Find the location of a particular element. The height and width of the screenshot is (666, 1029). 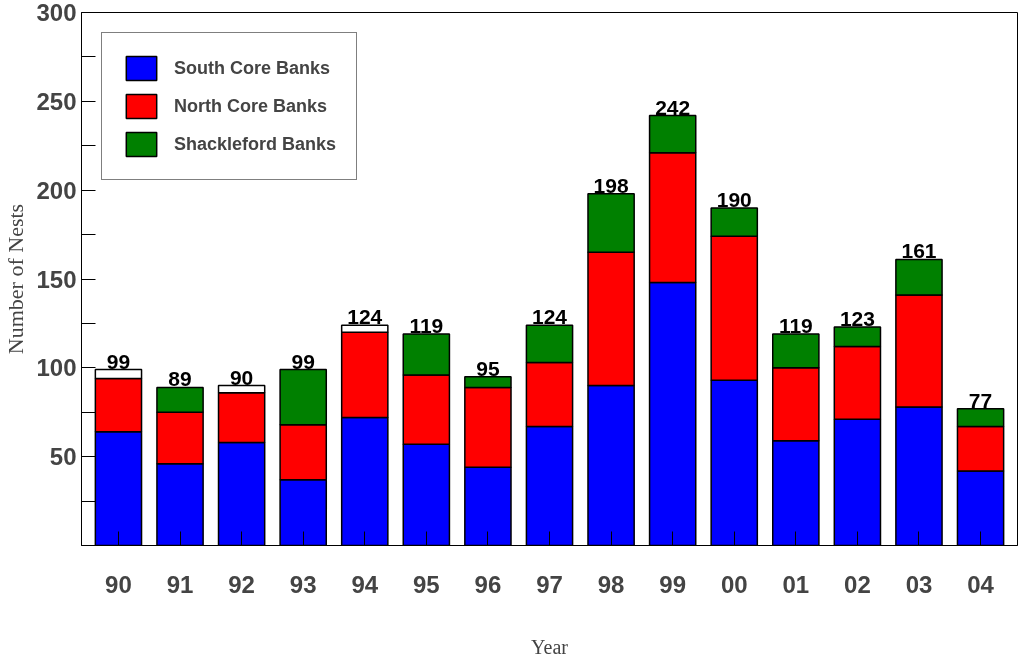

total-label: 89 is located at coordinates (180, 379).